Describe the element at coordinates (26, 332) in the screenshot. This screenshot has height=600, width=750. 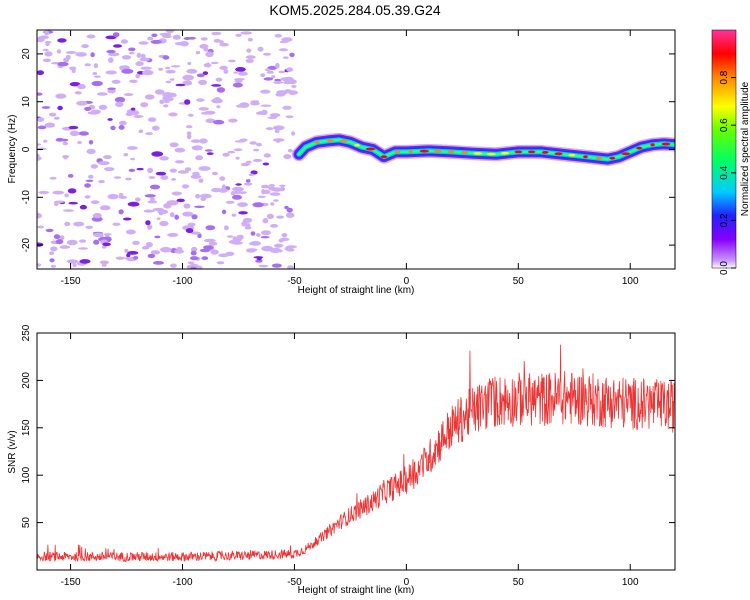
I see `y-tick-label: 250` at that location.